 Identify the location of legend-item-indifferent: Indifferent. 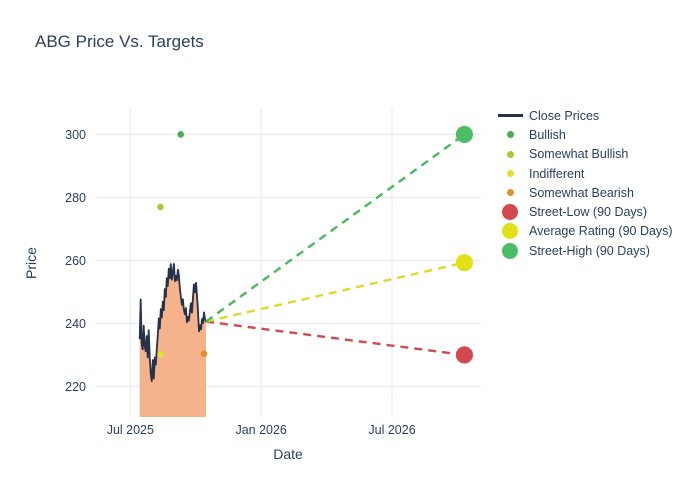
(585, 173).